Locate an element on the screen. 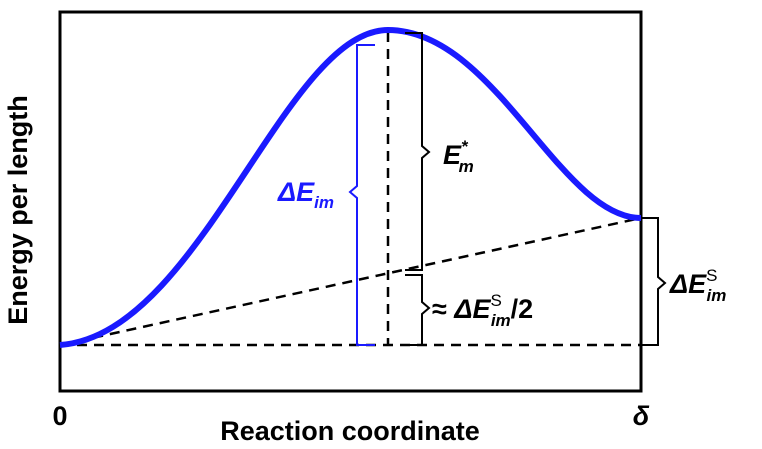 The height and width of the screenshot is (449, 762). migration-brace is located at coordinates (418, 151).